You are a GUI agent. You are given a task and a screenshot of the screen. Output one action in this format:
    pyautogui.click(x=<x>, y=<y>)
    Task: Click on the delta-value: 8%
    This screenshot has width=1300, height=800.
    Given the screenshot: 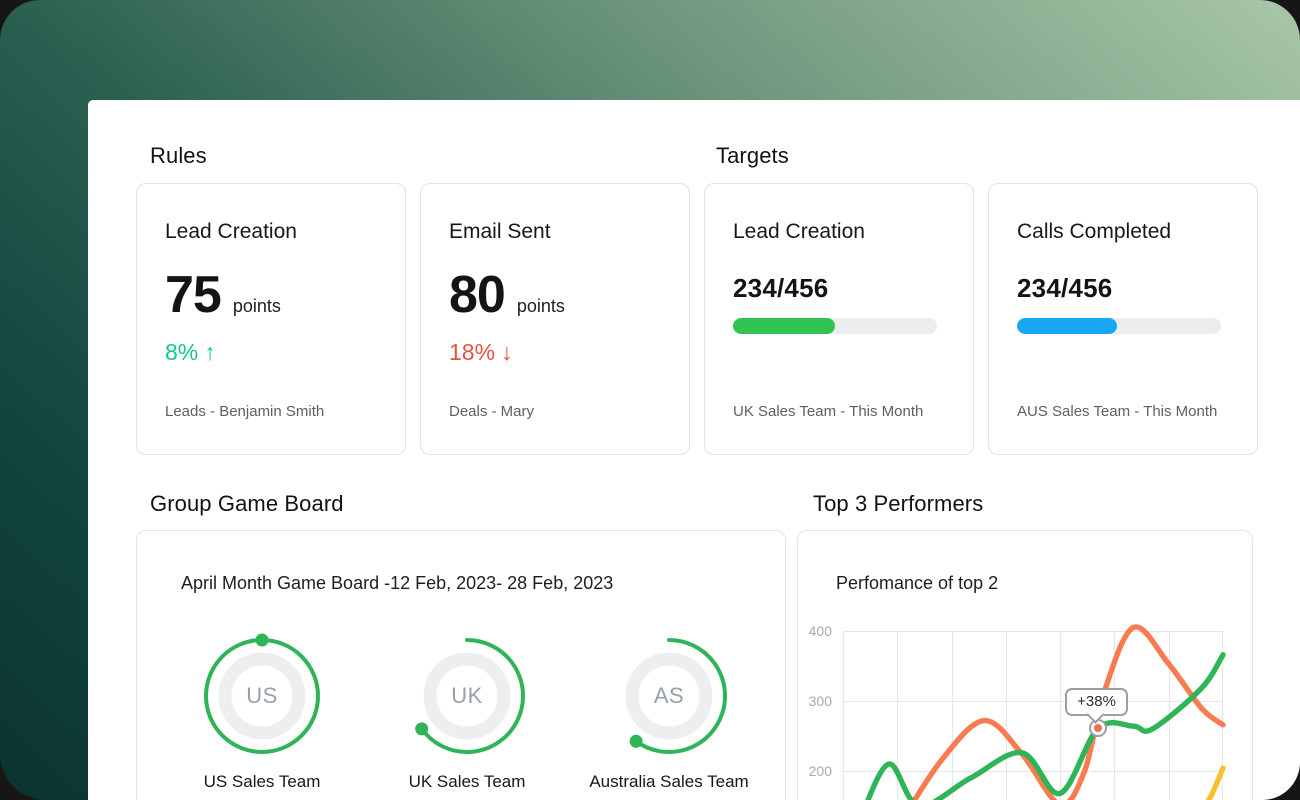 What is the action you would take?
    pyautogui.click(x=182, y=352)
    